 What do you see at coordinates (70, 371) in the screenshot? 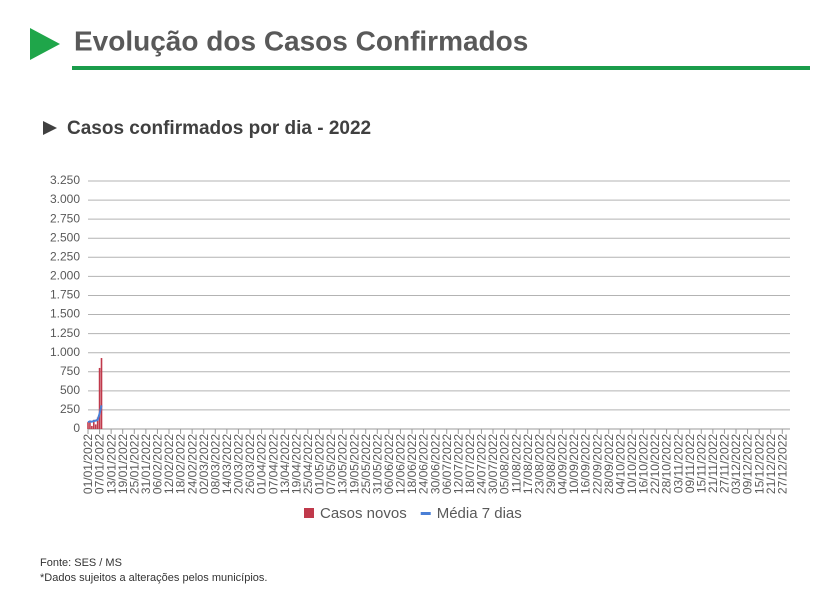
I see `y-tick-label: 750` at bounding box center [70, 371].